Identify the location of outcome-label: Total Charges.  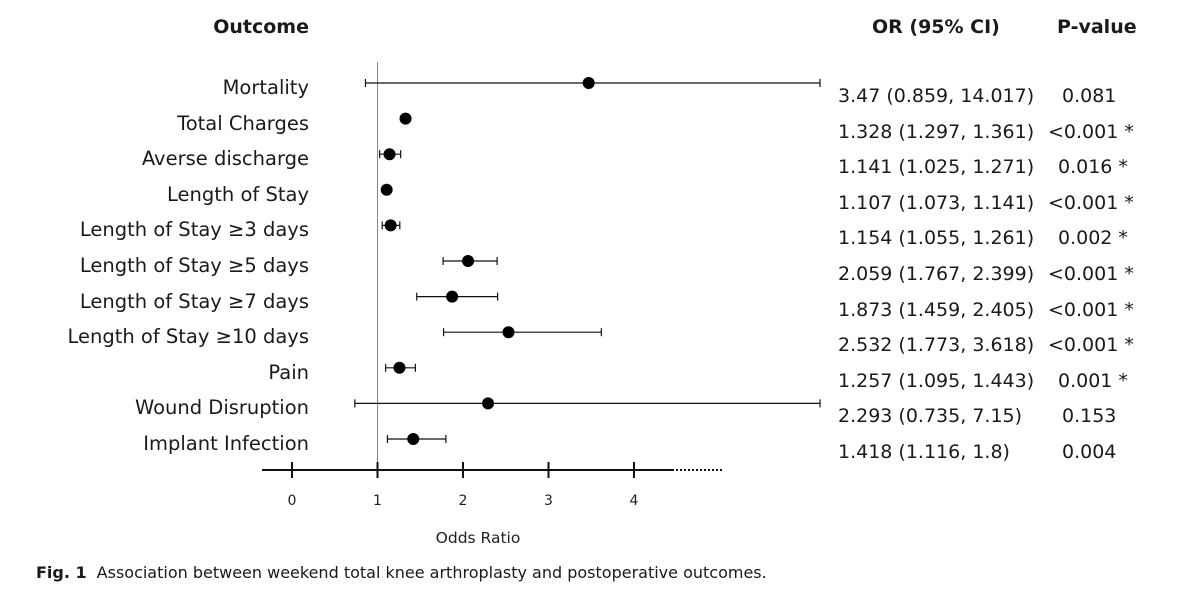
(243, 123).